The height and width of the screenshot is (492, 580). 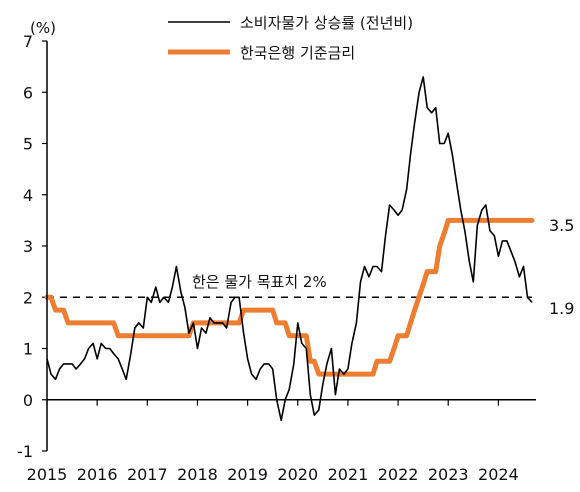 I want to click on x-tick-label: 2022, so click(x=398, y=474).